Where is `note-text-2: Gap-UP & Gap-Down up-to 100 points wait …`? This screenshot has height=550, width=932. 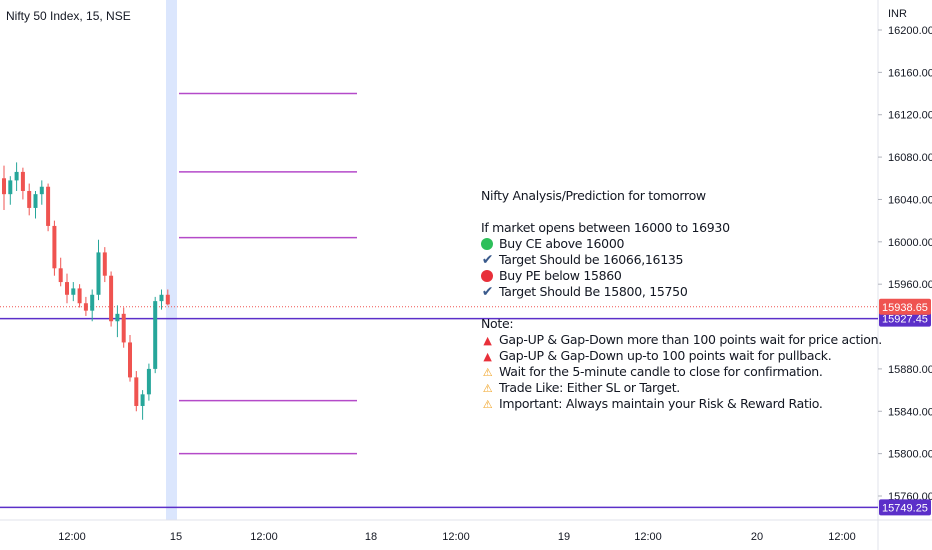 note-text-2: Gap-UP & Gap-Down up-to 100 points wait … is located at coordinates (665, 355).